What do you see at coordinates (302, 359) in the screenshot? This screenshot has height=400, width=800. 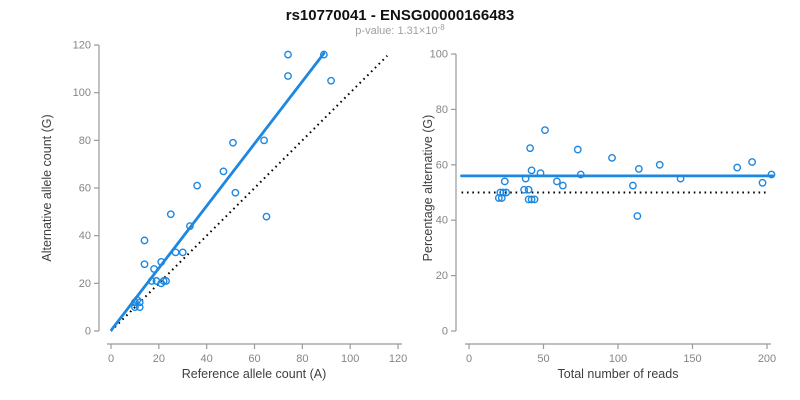 I see `x-tick-label: 80` at bounding box center [302, 359].